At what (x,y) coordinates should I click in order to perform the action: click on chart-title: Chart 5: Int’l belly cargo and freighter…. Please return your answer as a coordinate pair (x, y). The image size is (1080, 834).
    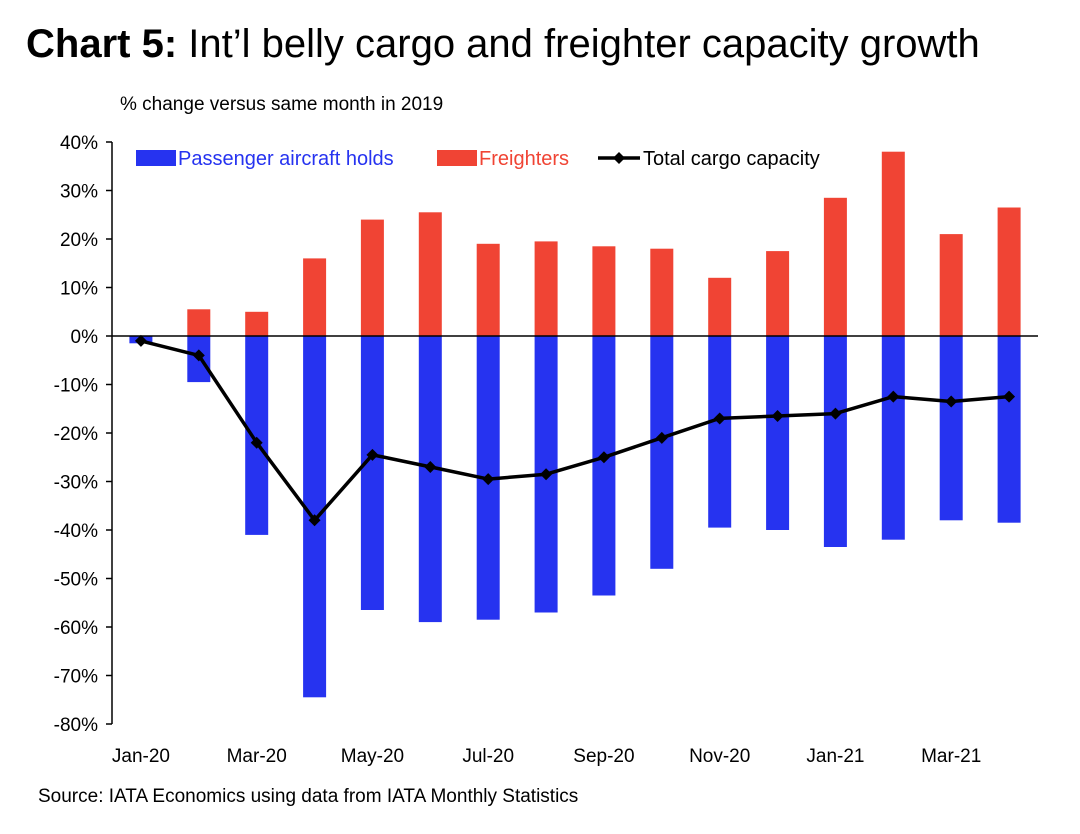
    Looking at the image, I should click on (503, 44).